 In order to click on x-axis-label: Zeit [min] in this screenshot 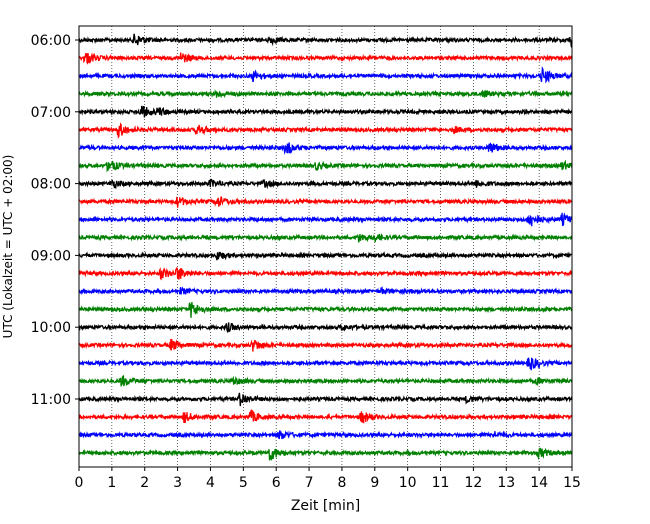, I will do `click(325, 506)`.